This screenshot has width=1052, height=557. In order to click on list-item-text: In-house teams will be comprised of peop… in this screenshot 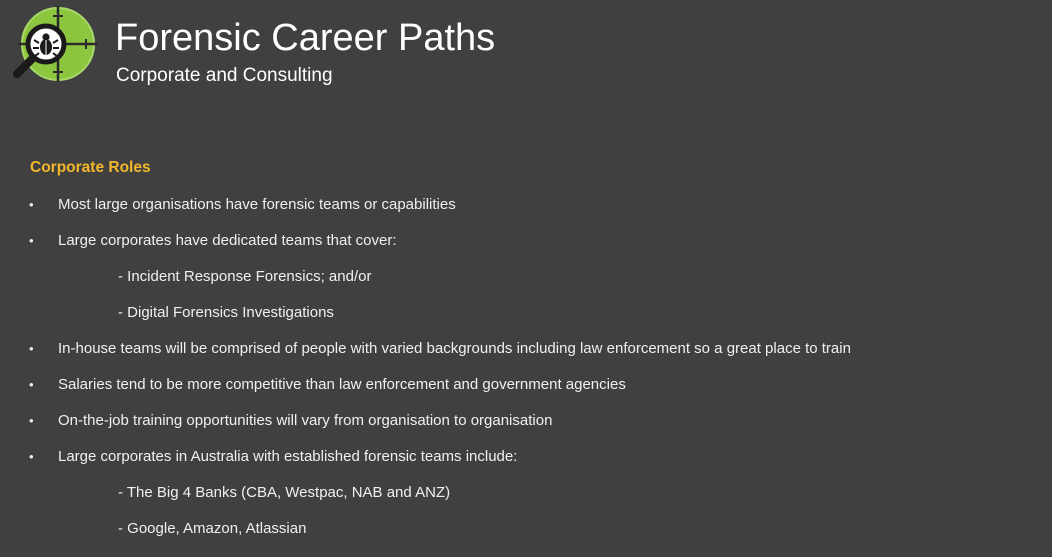, I will do `click(454, 348)`.